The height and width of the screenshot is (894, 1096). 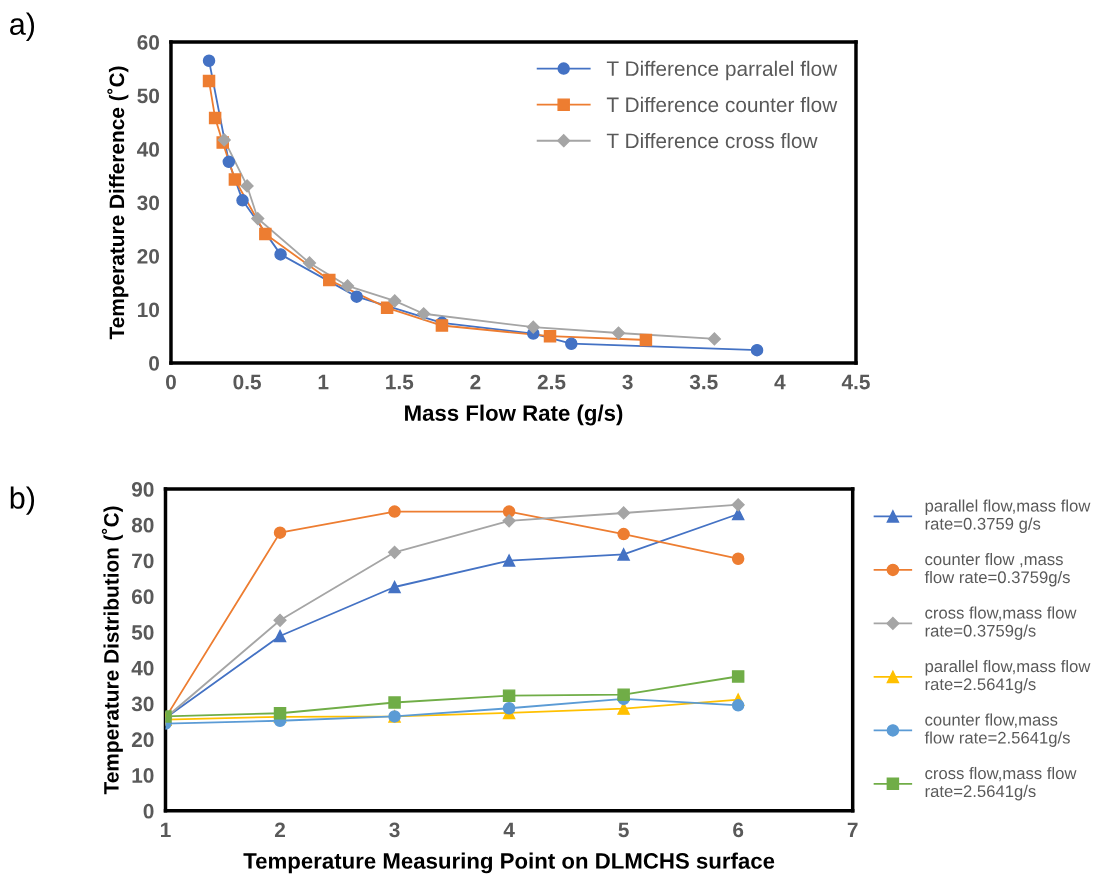 I want to click on x-tick-label: 2.5, so click(x=551, y=382).